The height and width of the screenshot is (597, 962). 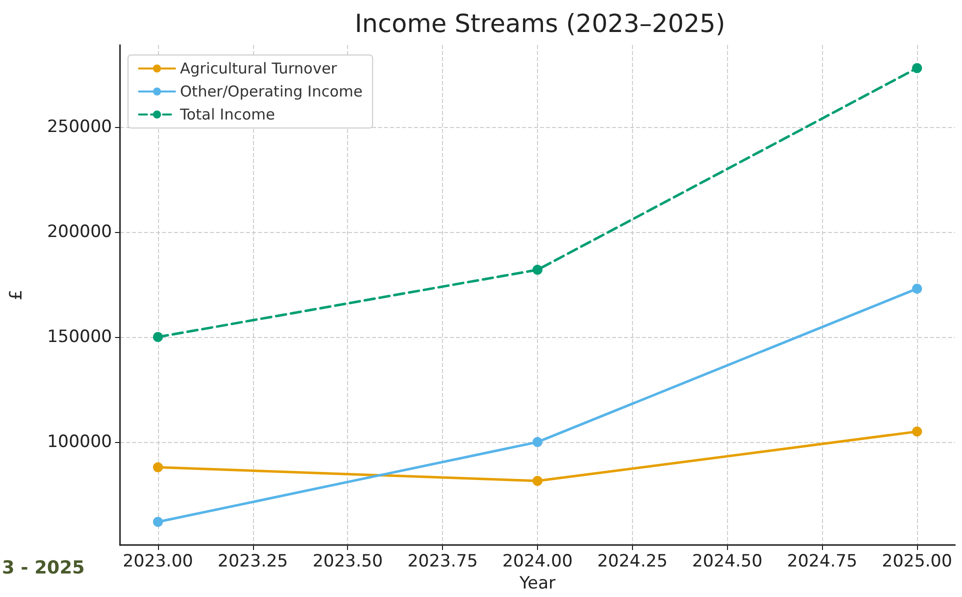 I want to click on legend-label: Total Income, so click(x=227, y=115).